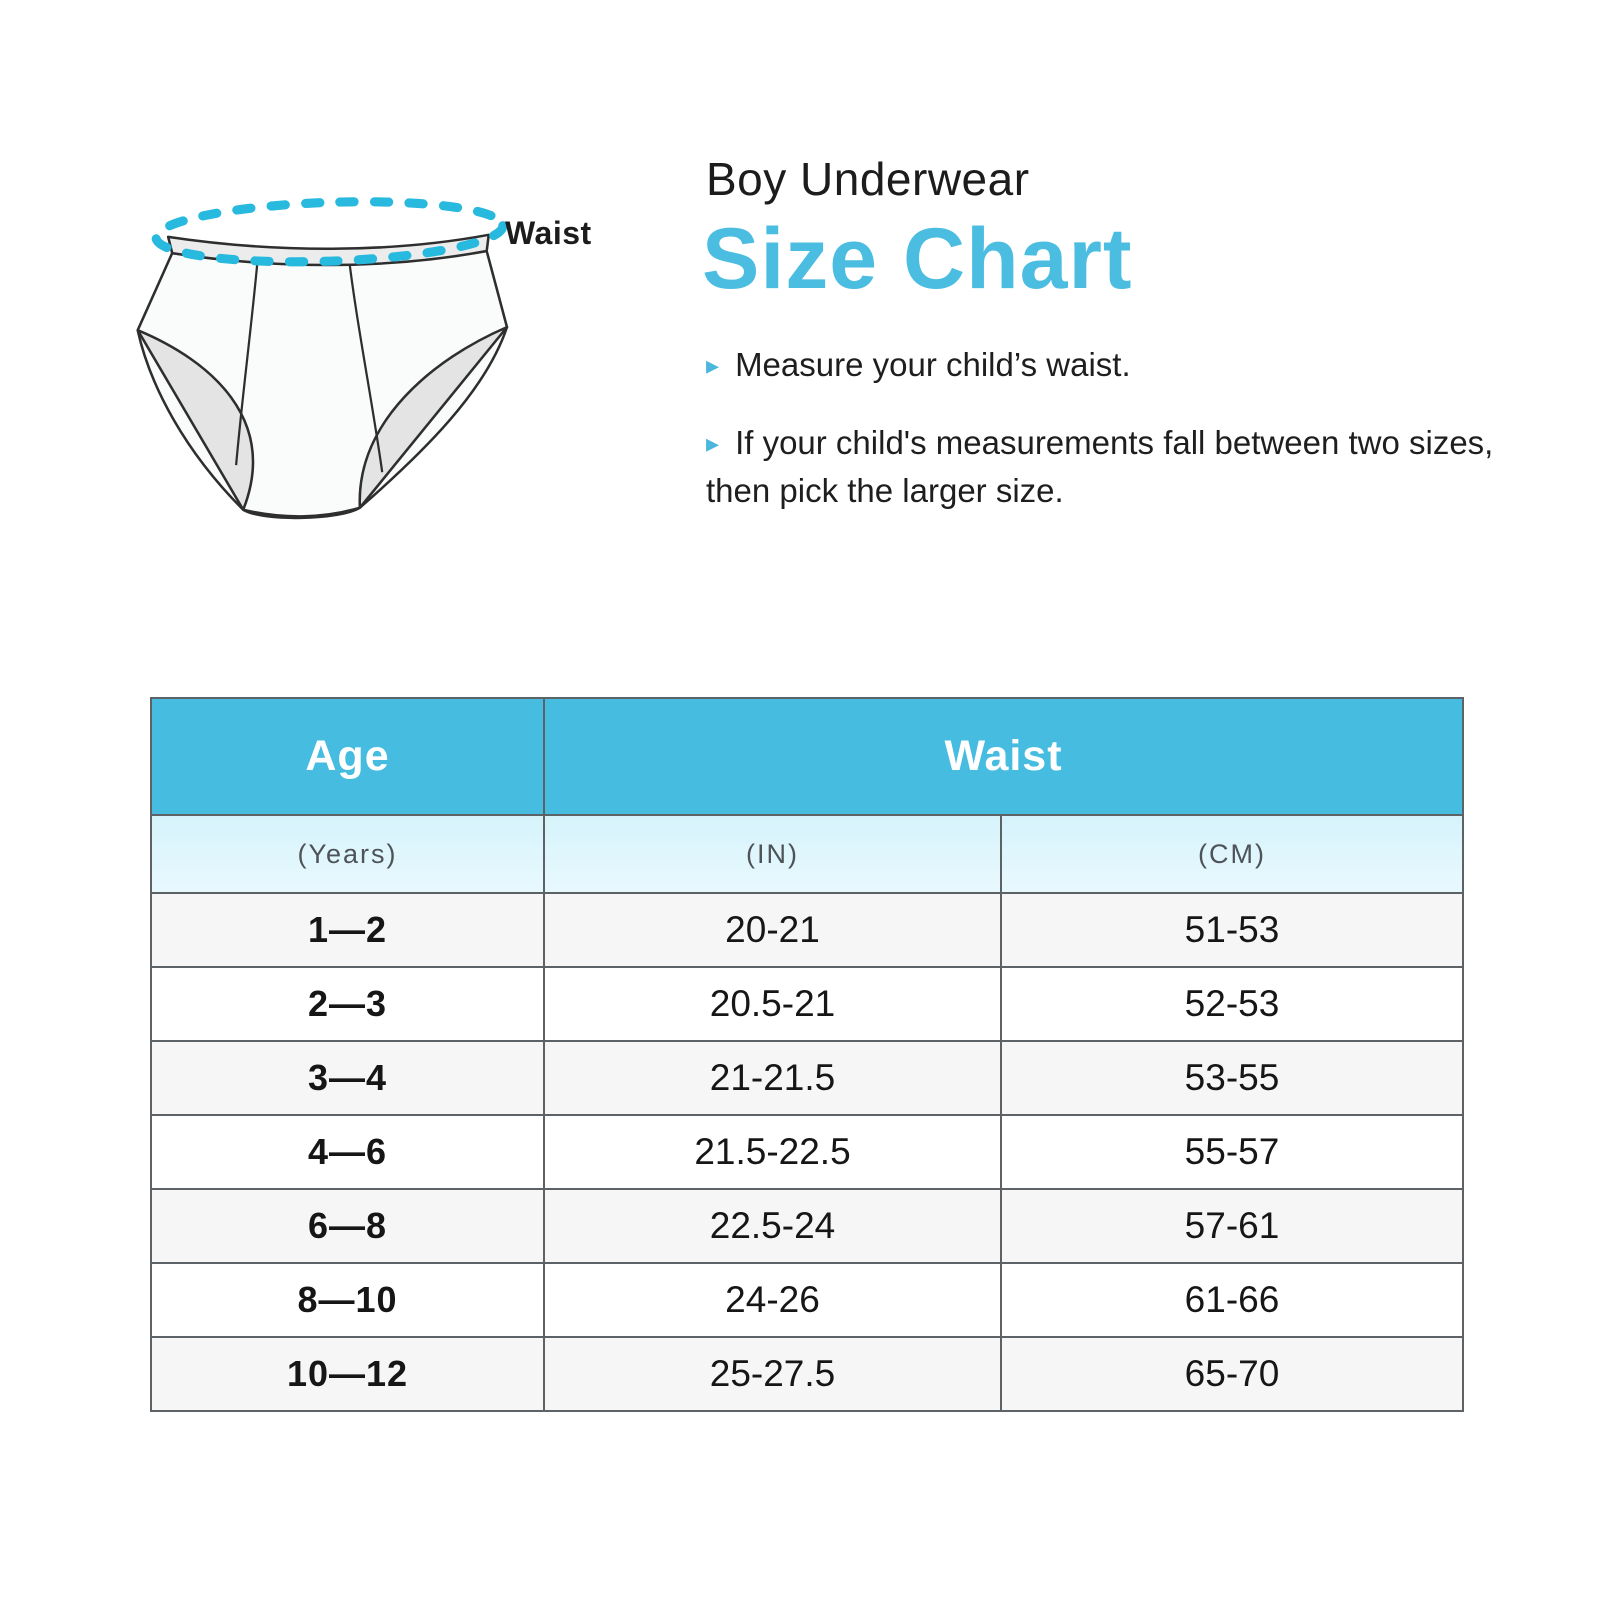  What do you see at coordinates (772, 1300) in the screenshot?
I see `waist-in-cell: 24-26` at bounding box center [772, 1300].